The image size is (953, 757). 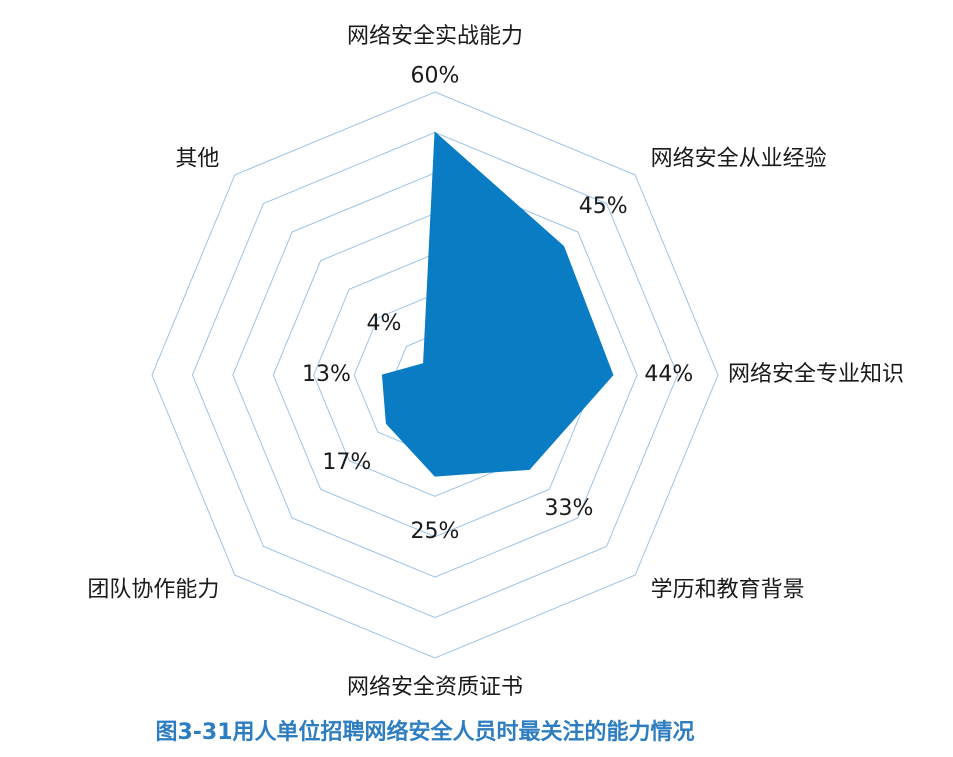 I want to click on caption: 图3-31用人单位招聘网络安全人员时最关注的能力情况, so click(x=424, y=732).